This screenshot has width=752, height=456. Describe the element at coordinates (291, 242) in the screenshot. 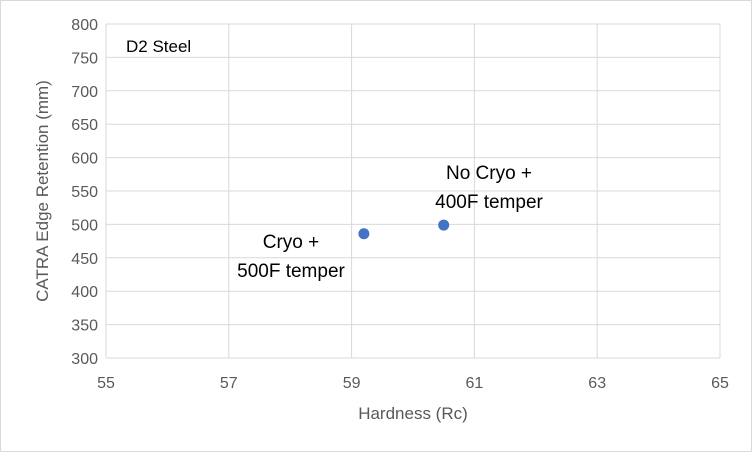

I see `annotation-label: Cryo +` at that location.